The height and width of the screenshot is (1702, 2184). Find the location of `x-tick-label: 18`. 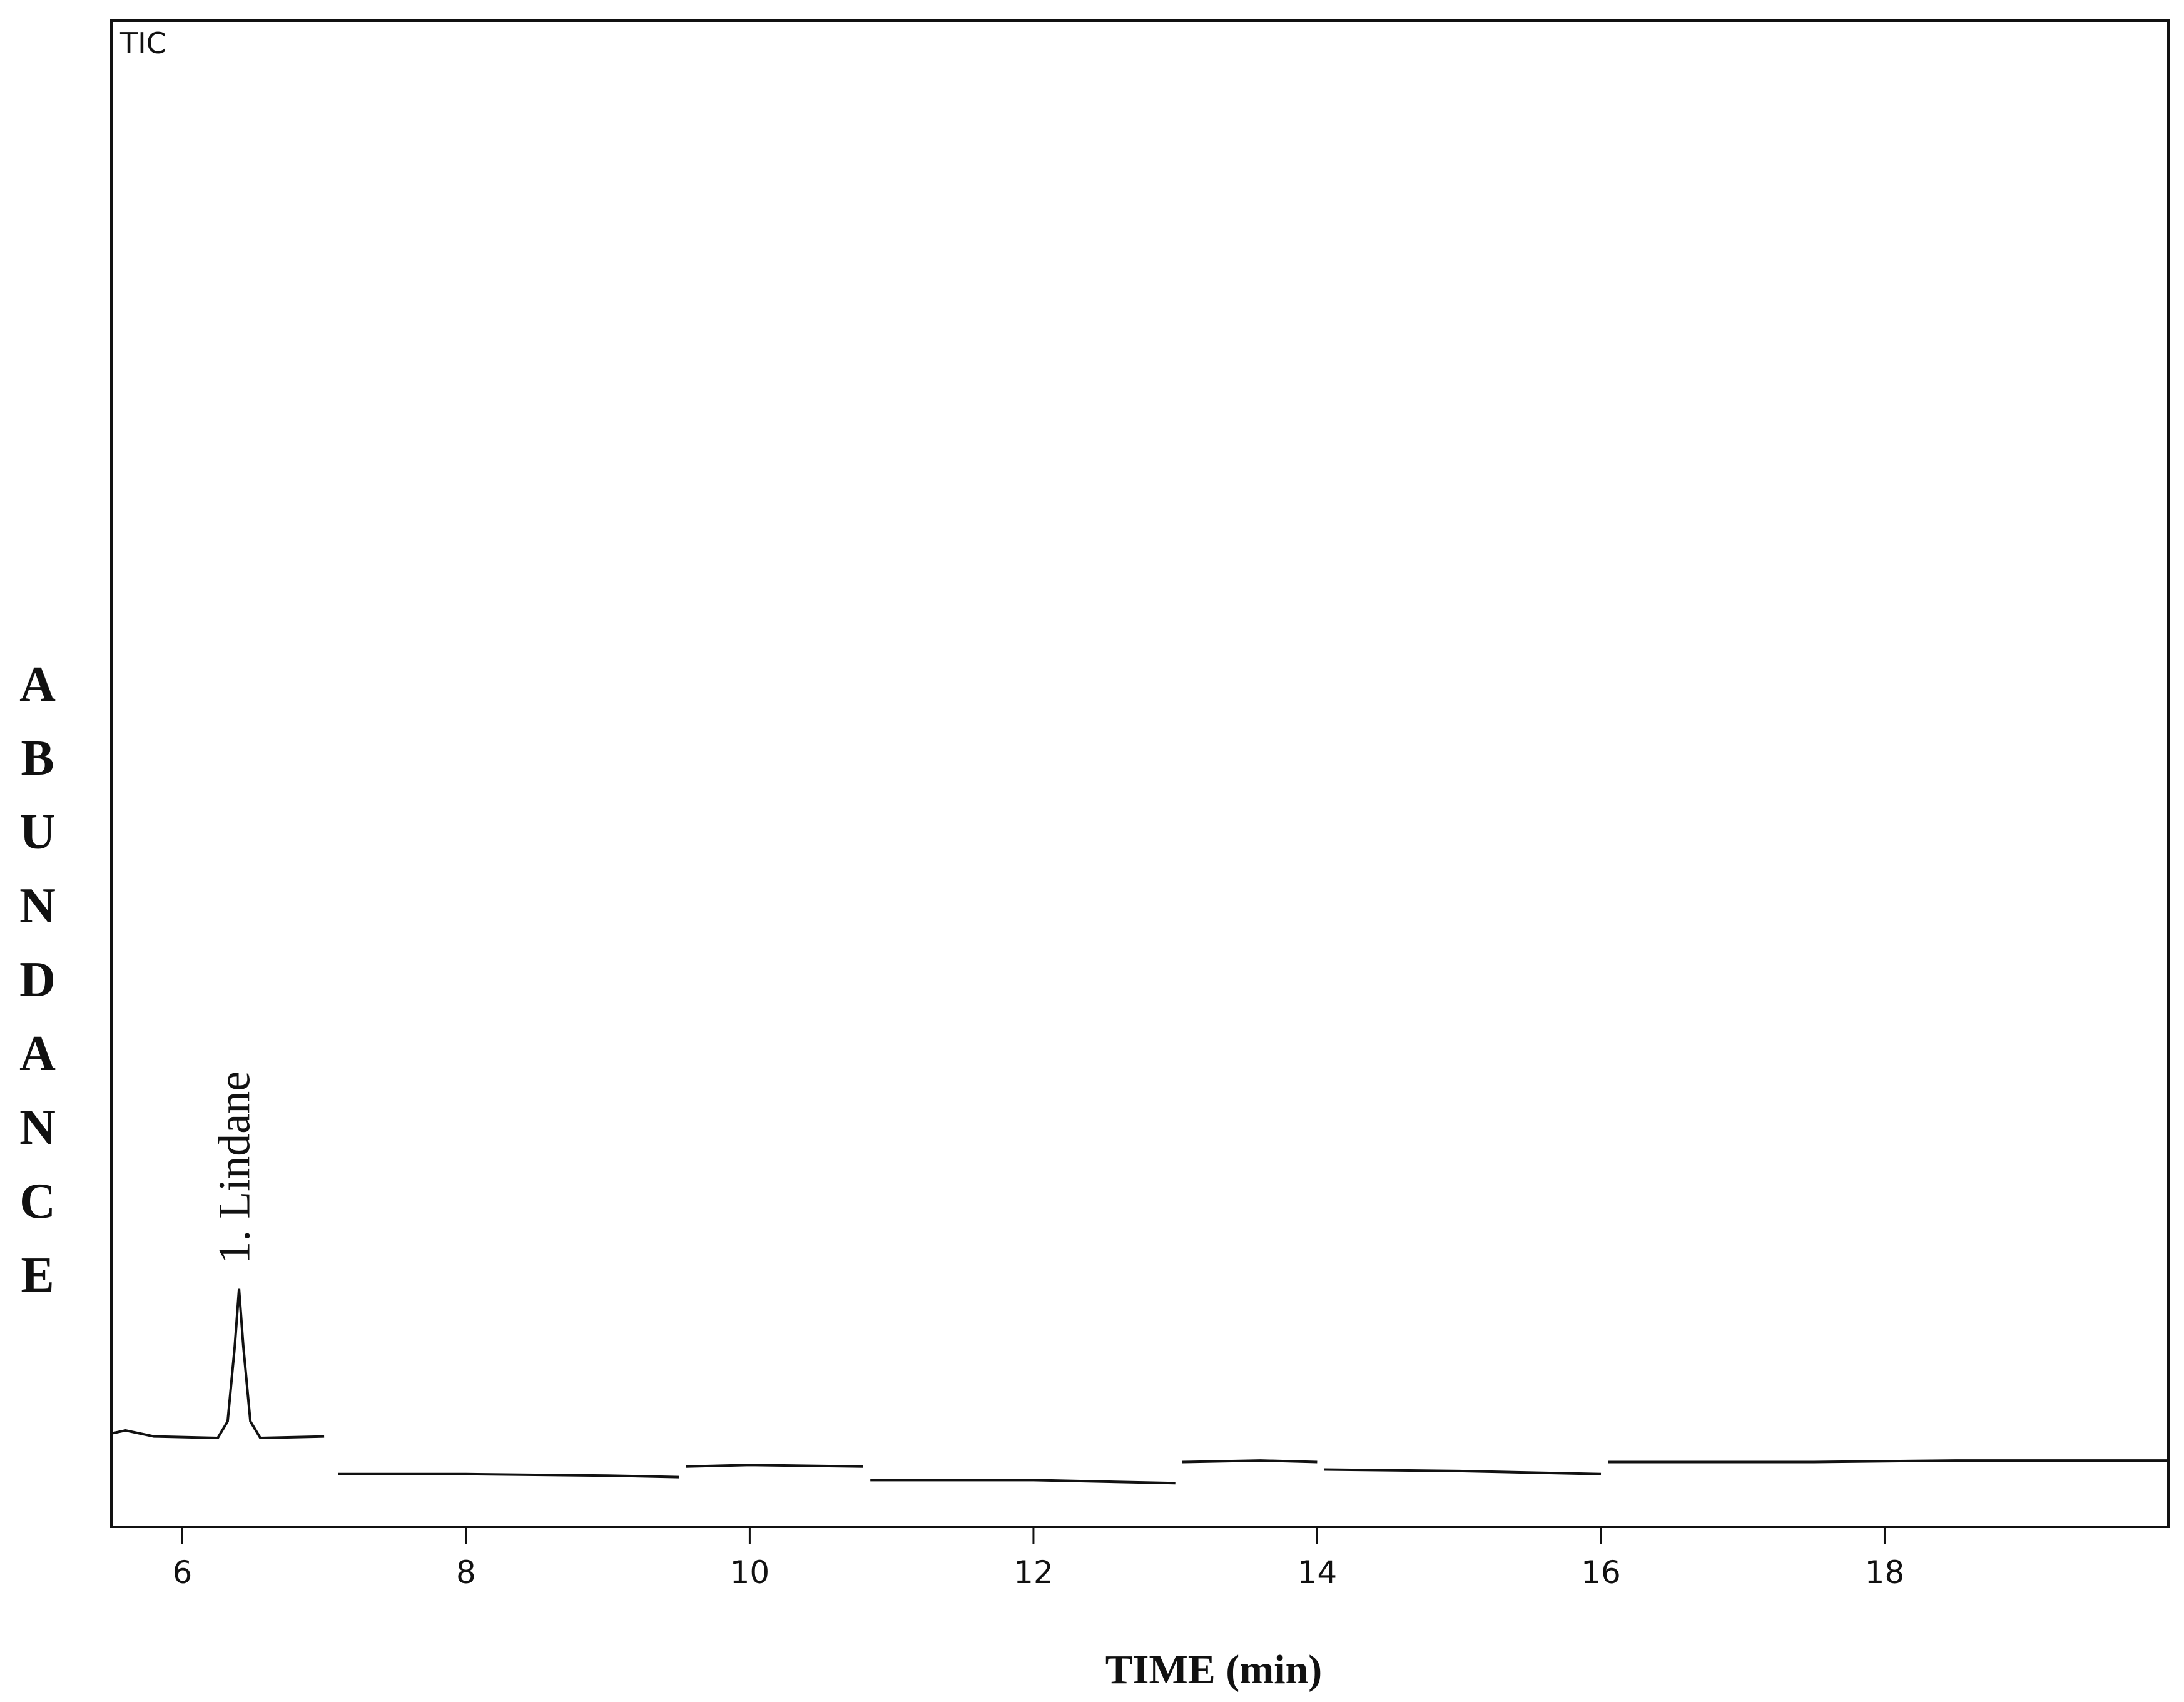

x-tick-label: 18 is located at coordinates (1885, 1572).